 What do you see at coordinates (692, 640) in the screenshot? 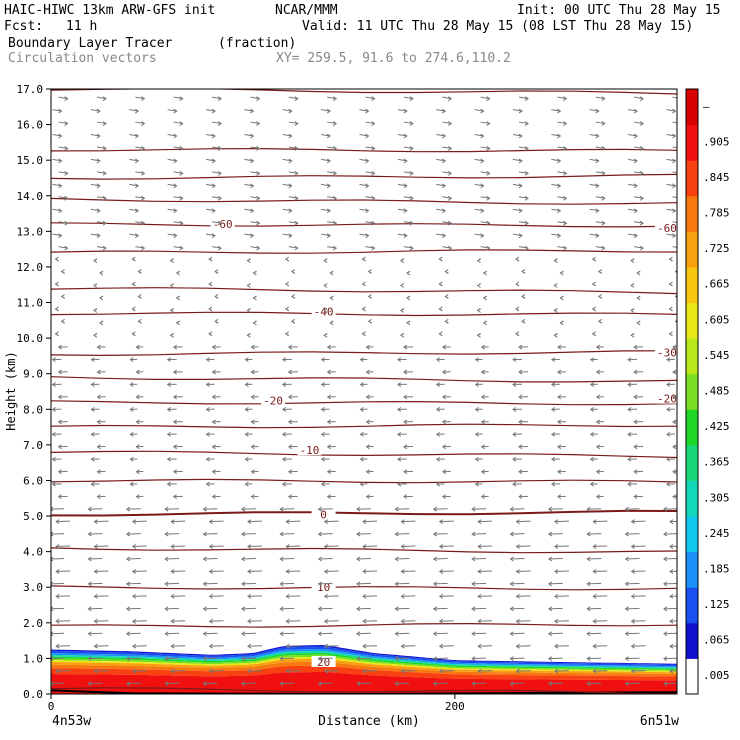
I see `colorbar-swatch` at bounding box center [692, 640].